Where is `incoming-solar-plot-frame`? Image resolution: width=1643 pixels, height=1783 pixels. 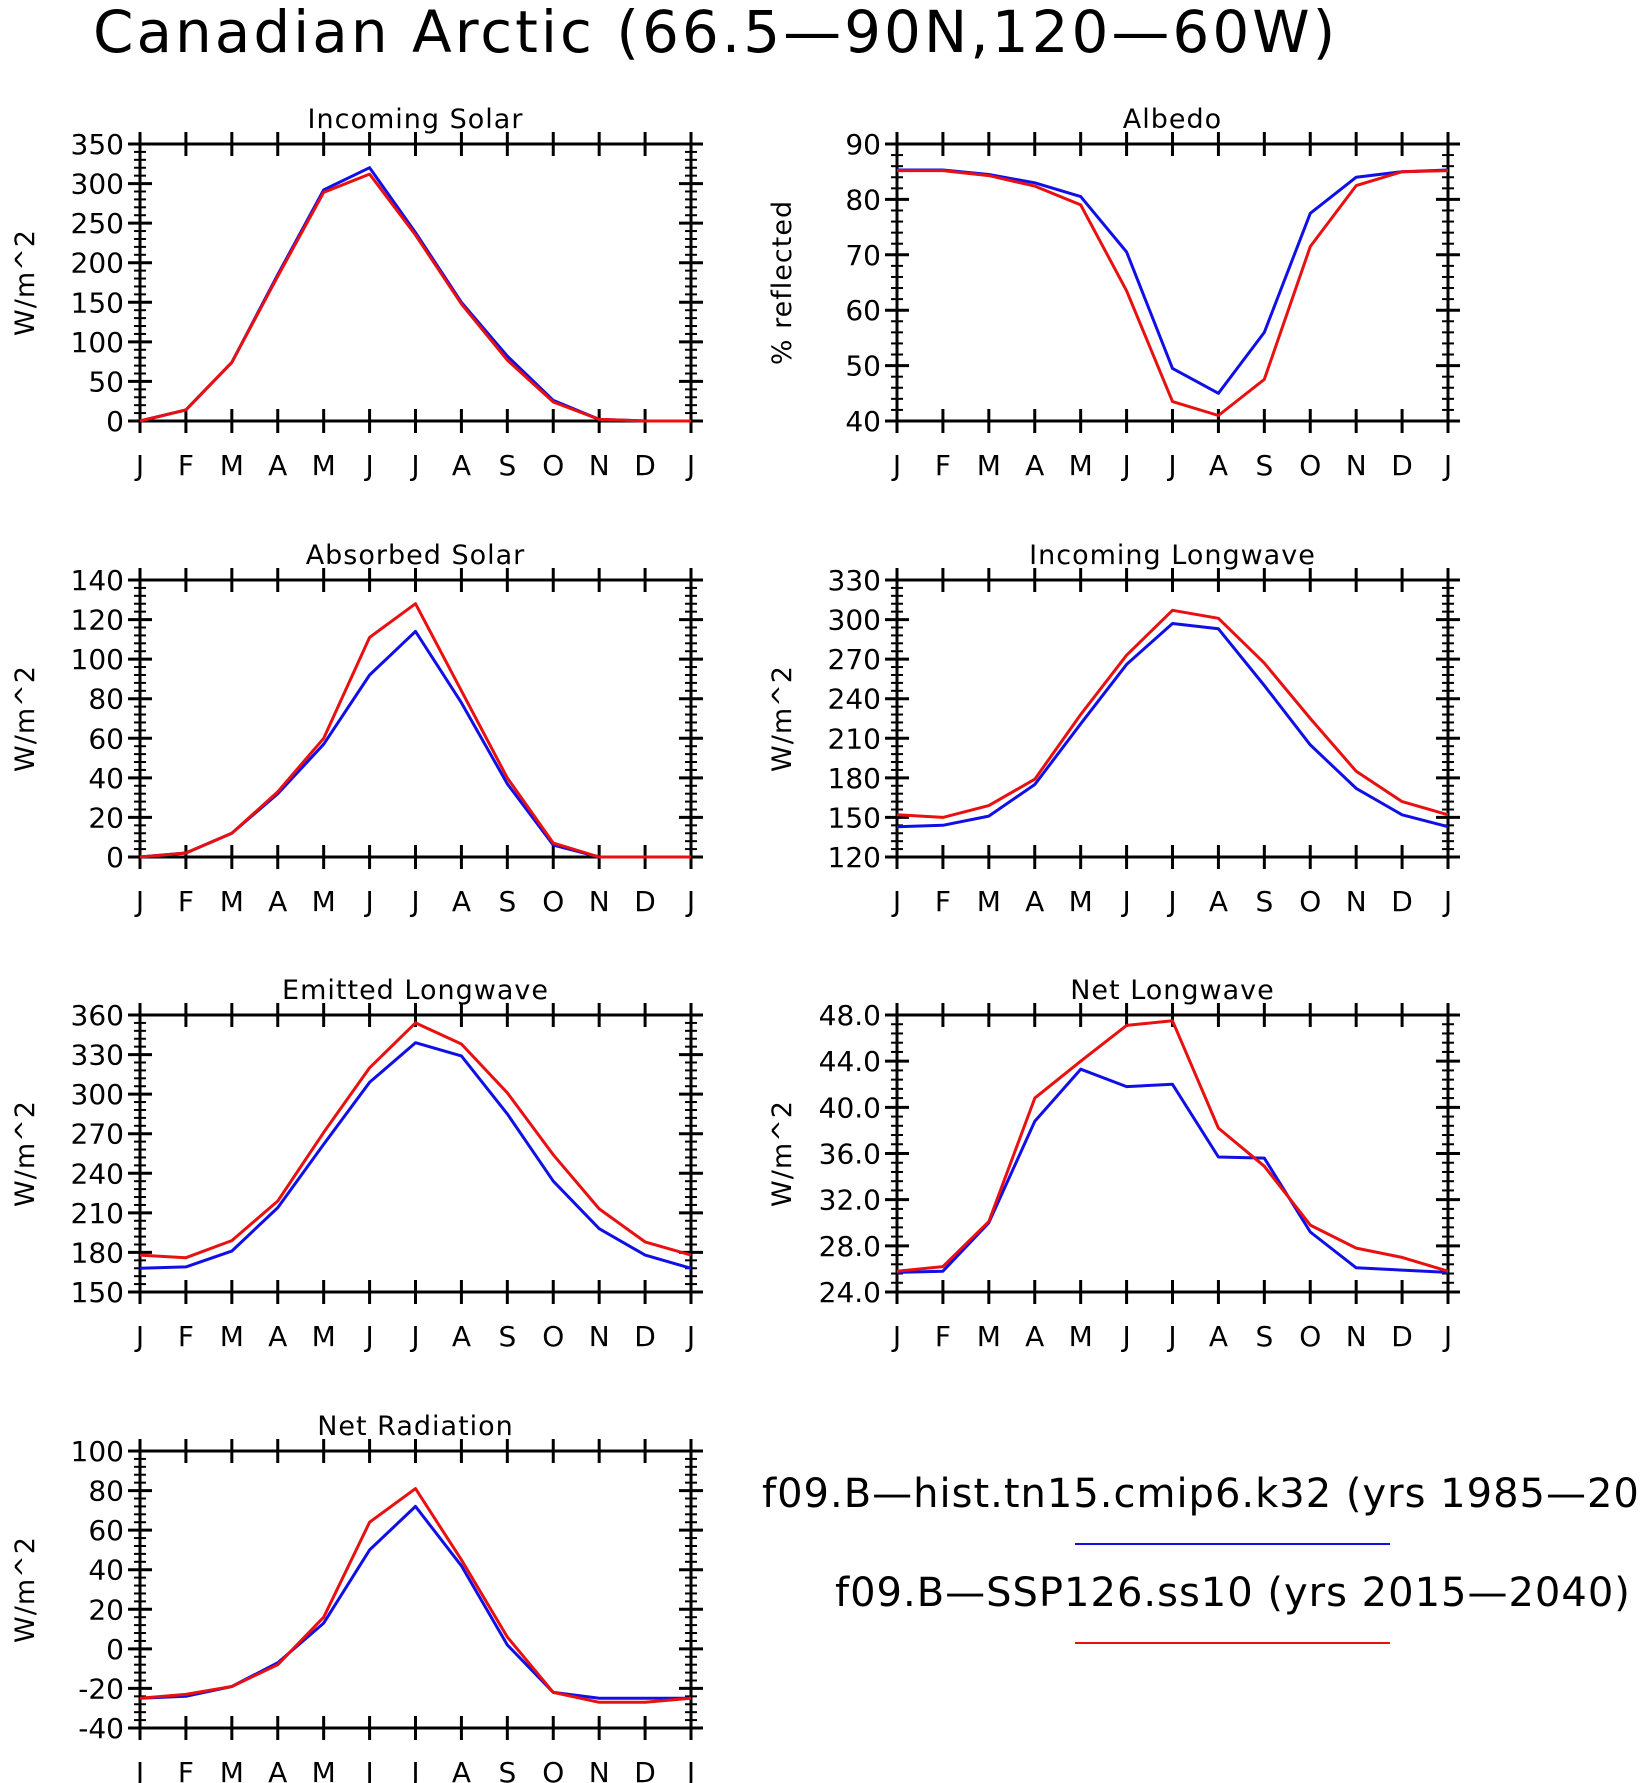
incoming-solar-plot-frame is located at coordinates (415, 282).